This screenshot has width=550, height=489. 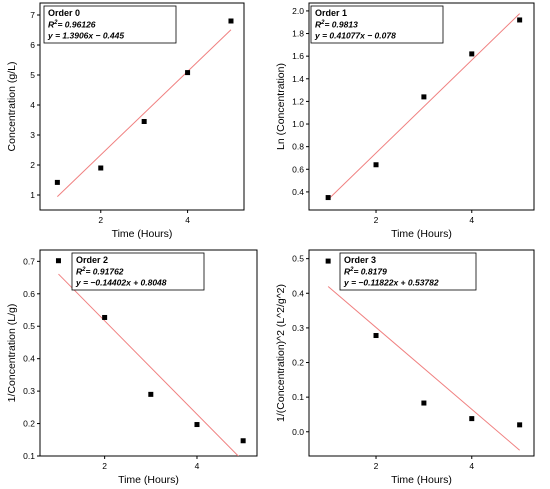 What do you see at coordinates (298, 124) in the screenshot?
I see `y-tick-label: 1.0` at bounding box center [298, 124].